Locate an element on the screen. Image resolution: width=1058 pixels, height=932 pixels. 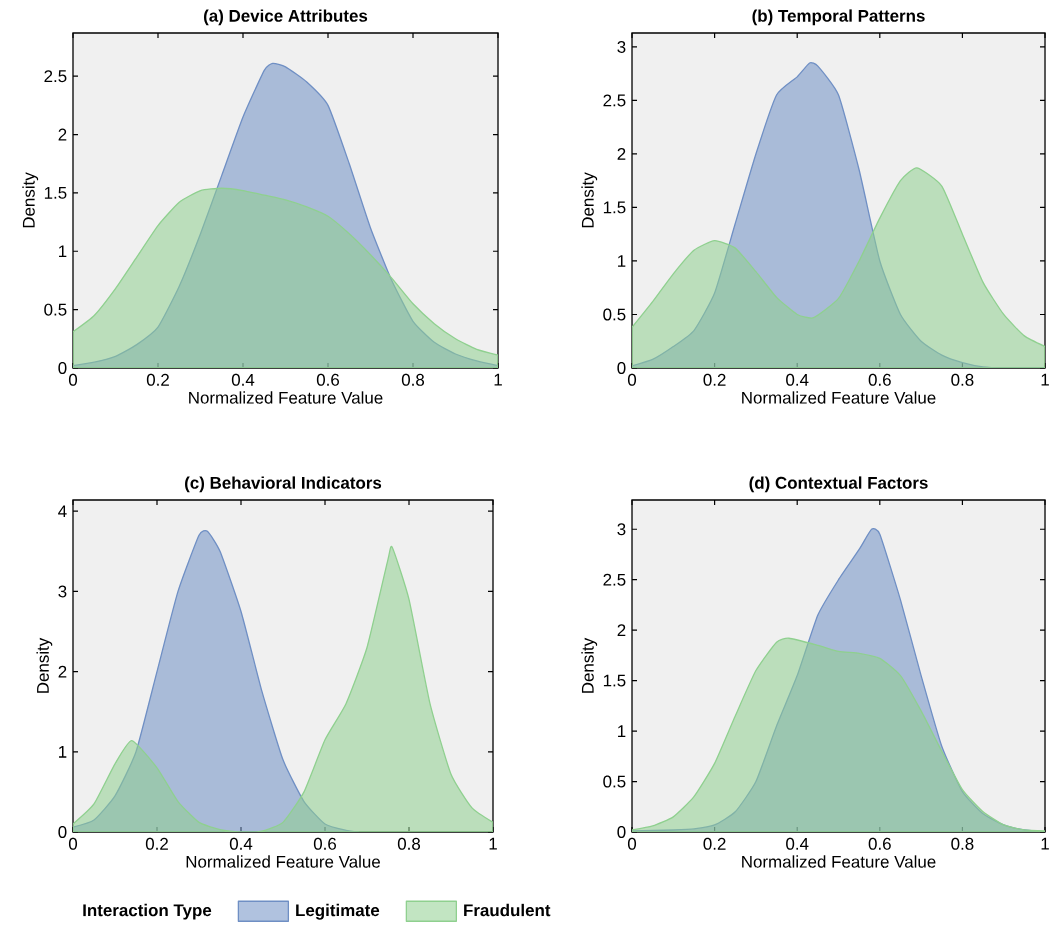
chart-title: (c) Behavioral Indicators is located at coordinates (283, 484).